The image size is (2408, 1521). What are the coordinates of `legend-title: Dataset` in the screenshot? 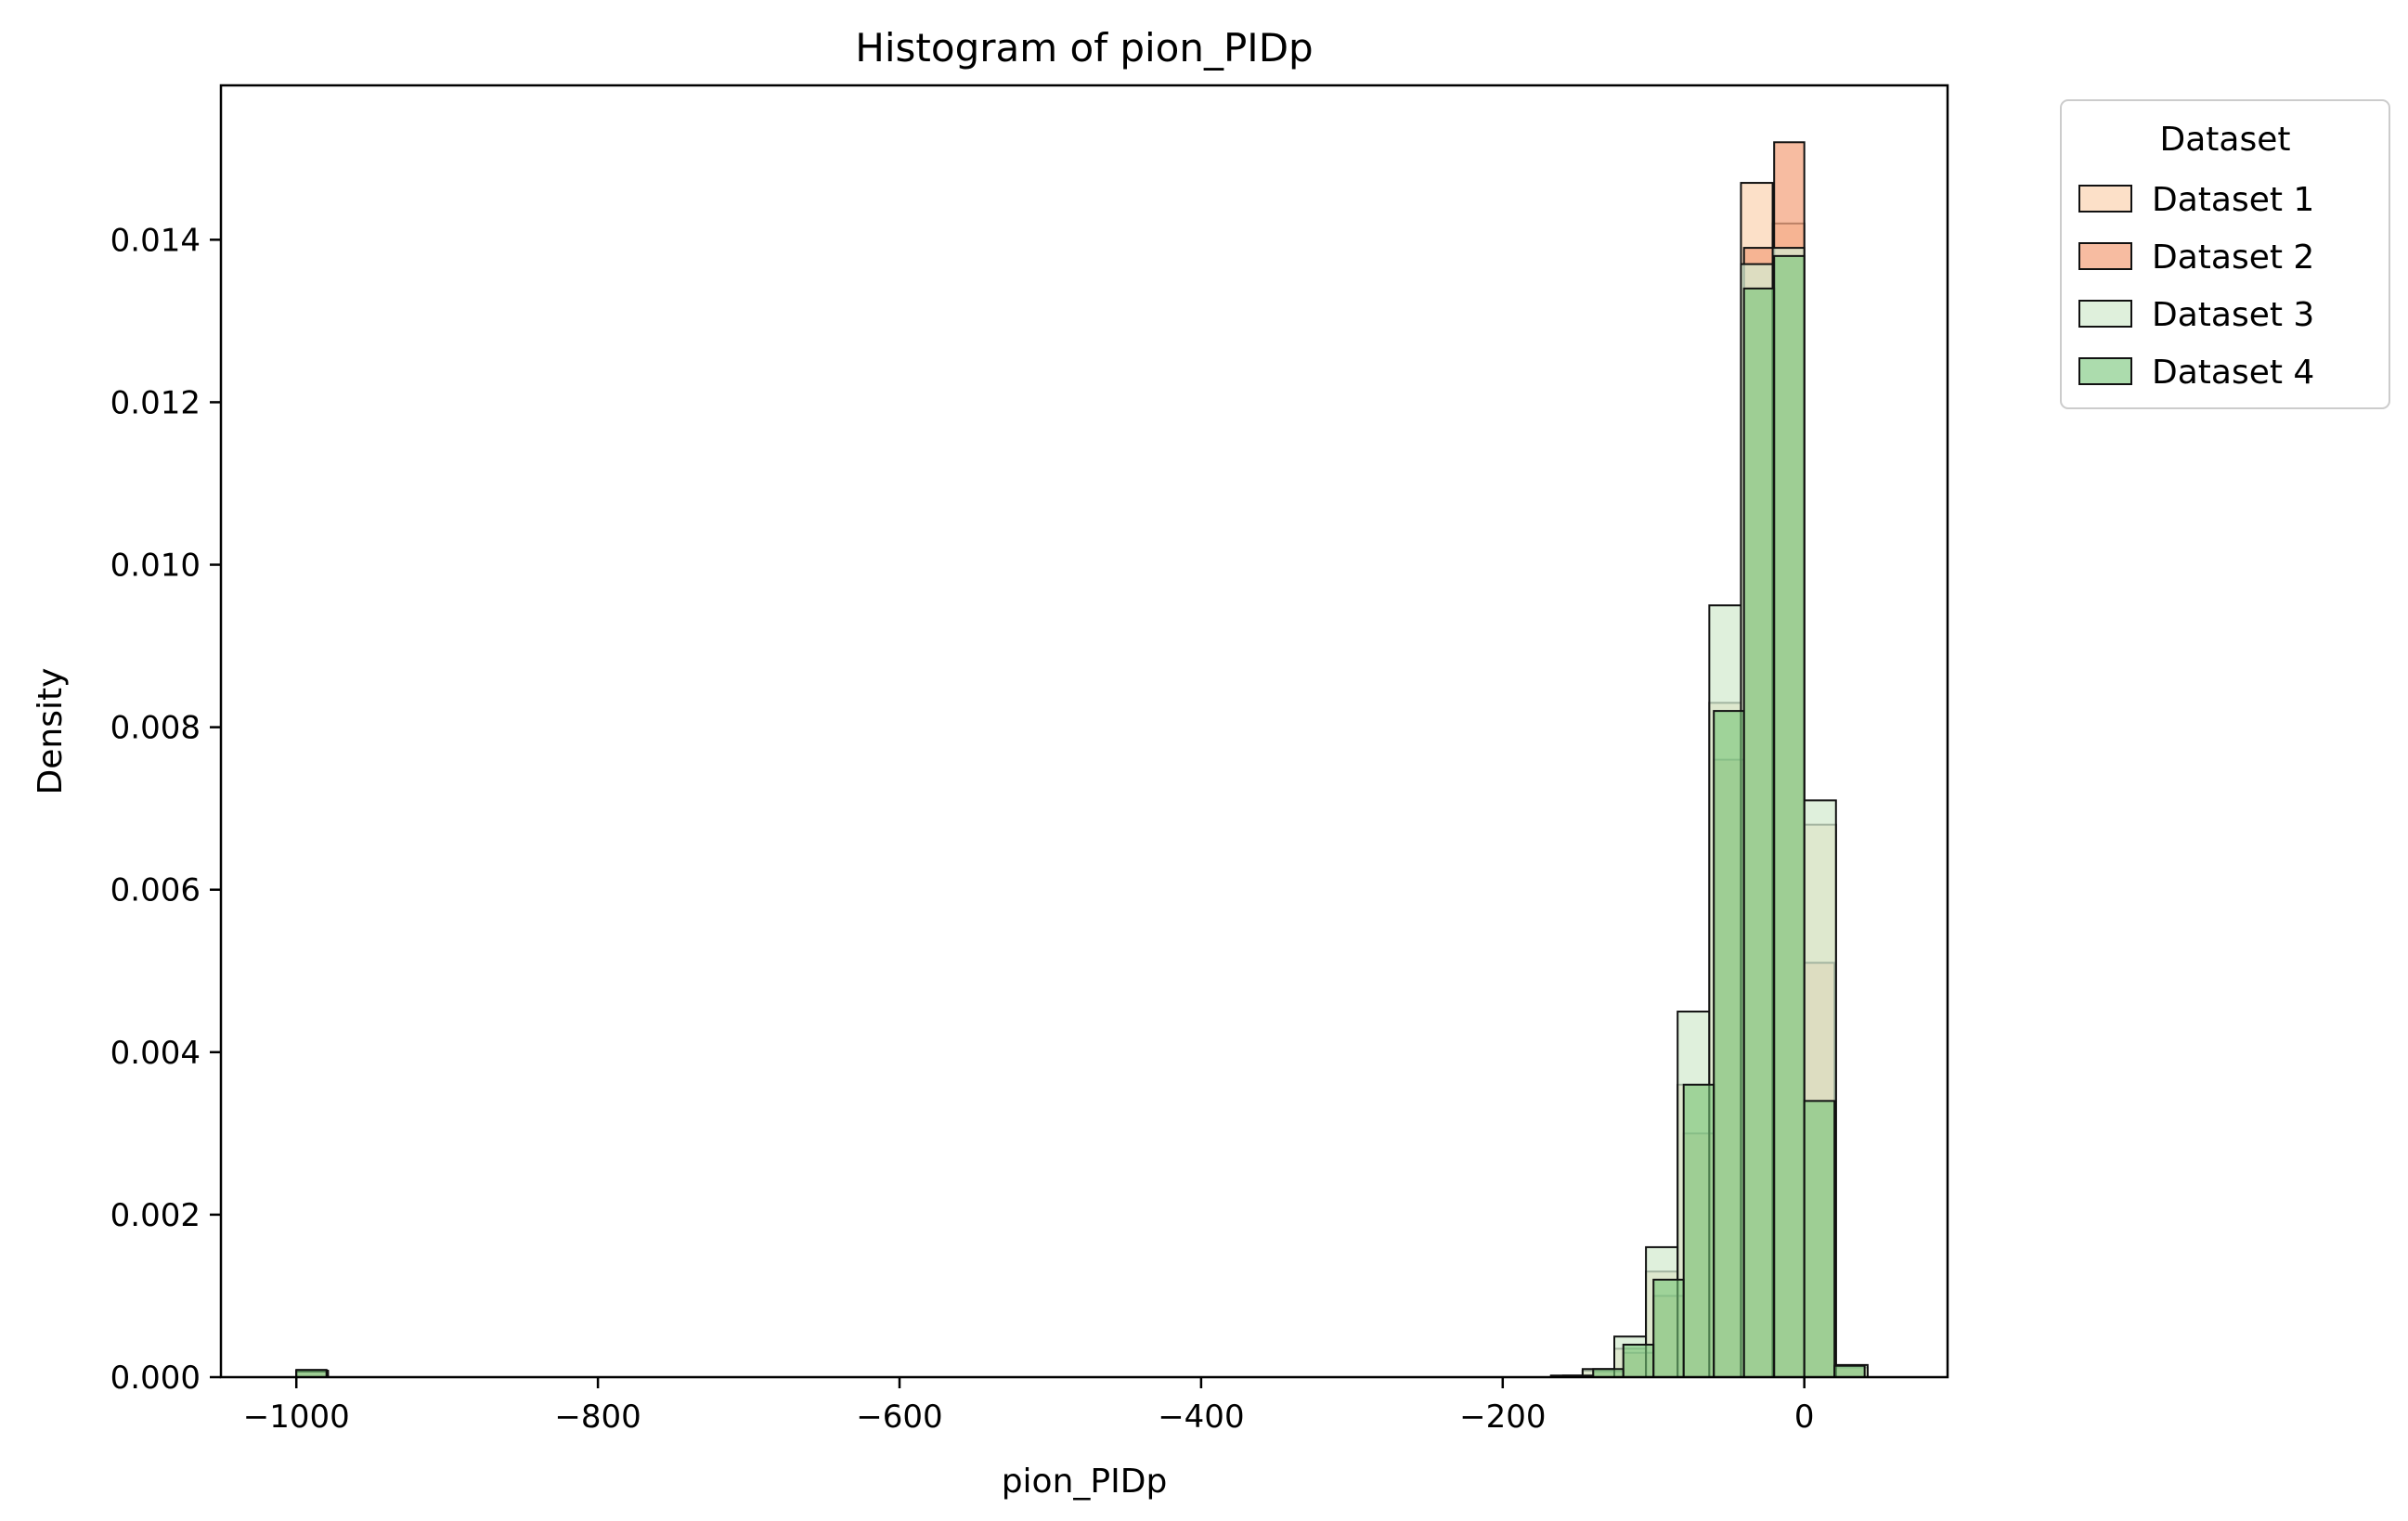 It's located at (2225, 140).